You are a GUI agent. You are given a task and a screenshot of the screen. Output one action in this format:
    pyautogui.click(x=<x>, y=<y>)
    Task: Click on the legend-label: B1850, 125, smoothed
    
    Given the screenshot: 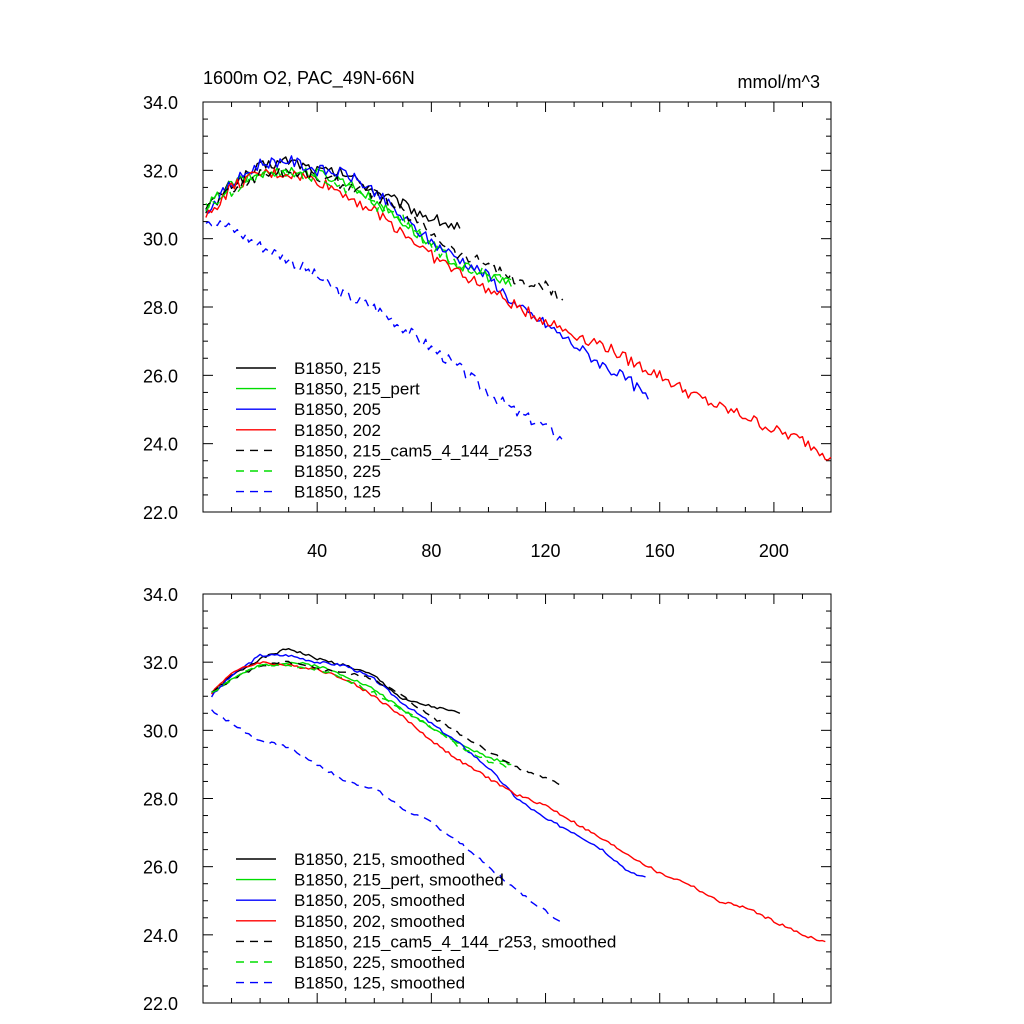 What is the action you would take?
    pyautogui.click(x=379, y=983)
    